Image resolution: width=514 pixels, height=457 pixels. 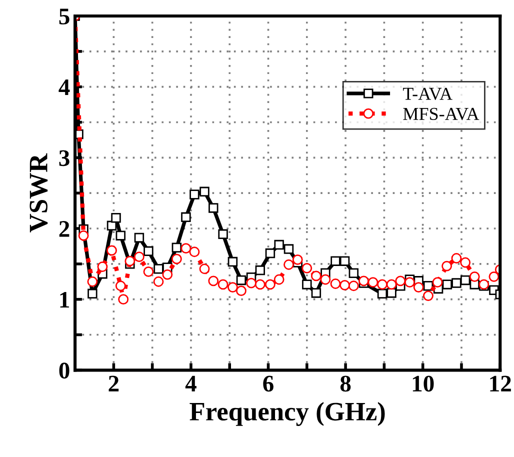 What do you see at coordinates (427, 94) in the screenshot?
I see `legend-label: T-AVA` at bounding box center [427, 94].